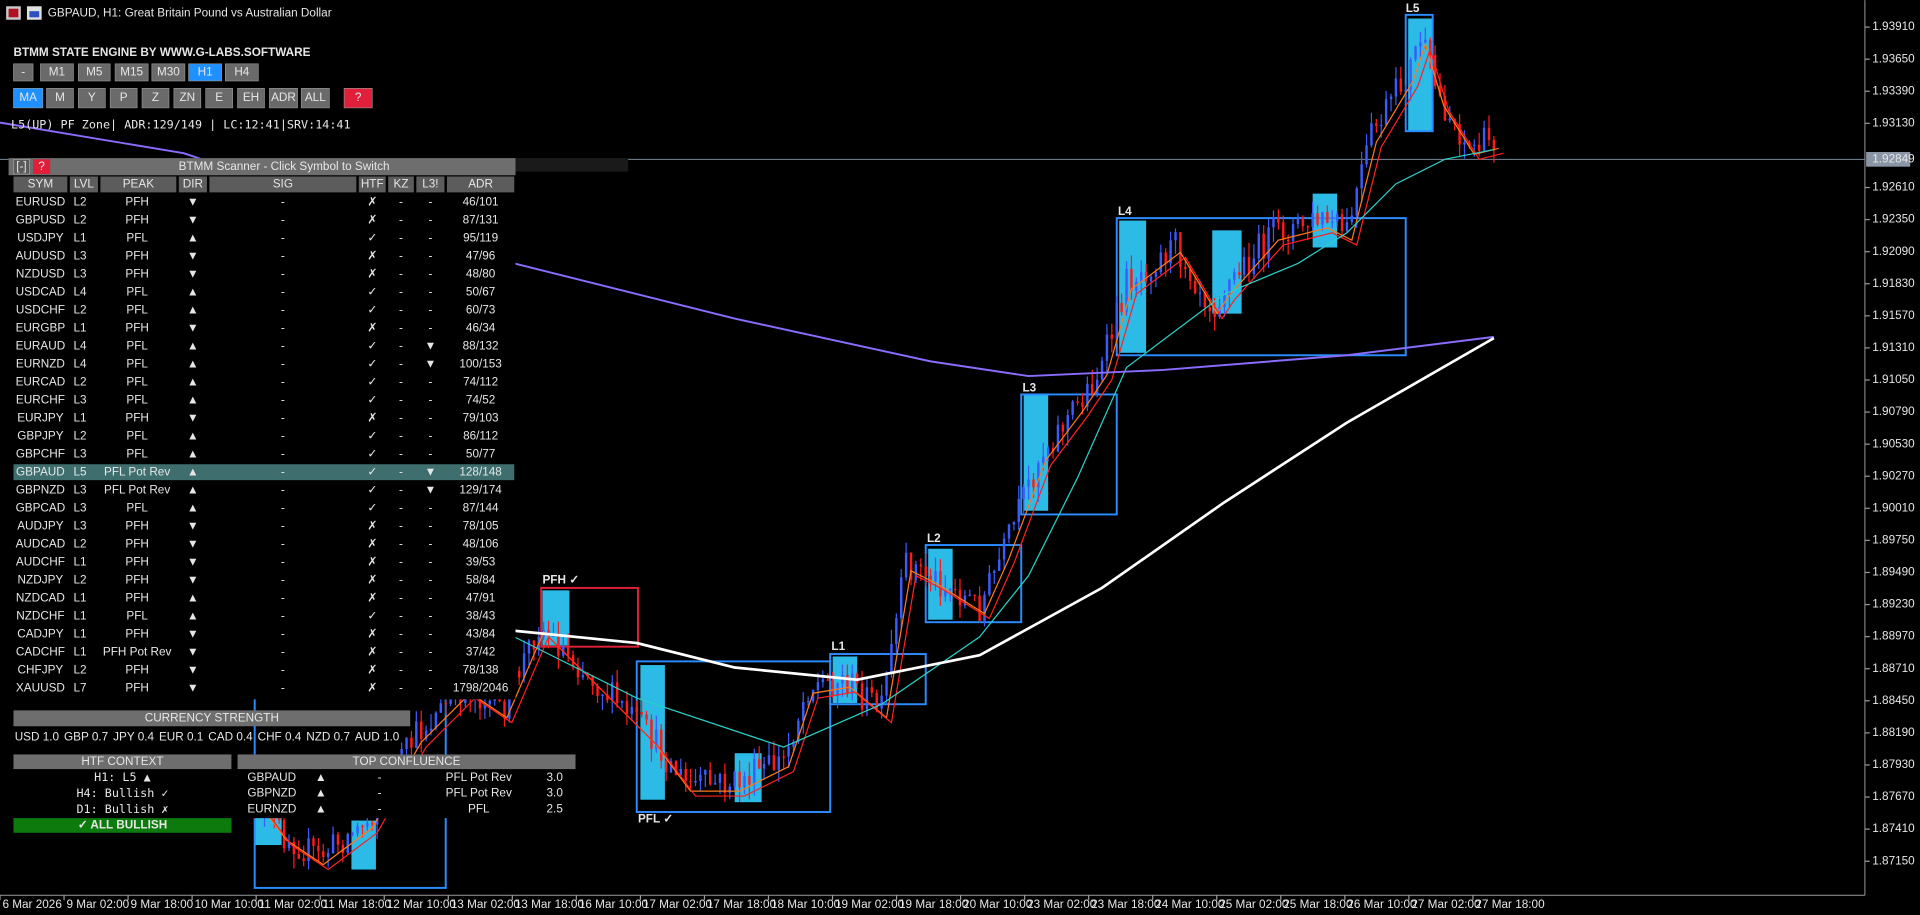 This screenshot has height=915, width=1920. I want to click on symbol-link: NZDUSD, so click(40, 273).